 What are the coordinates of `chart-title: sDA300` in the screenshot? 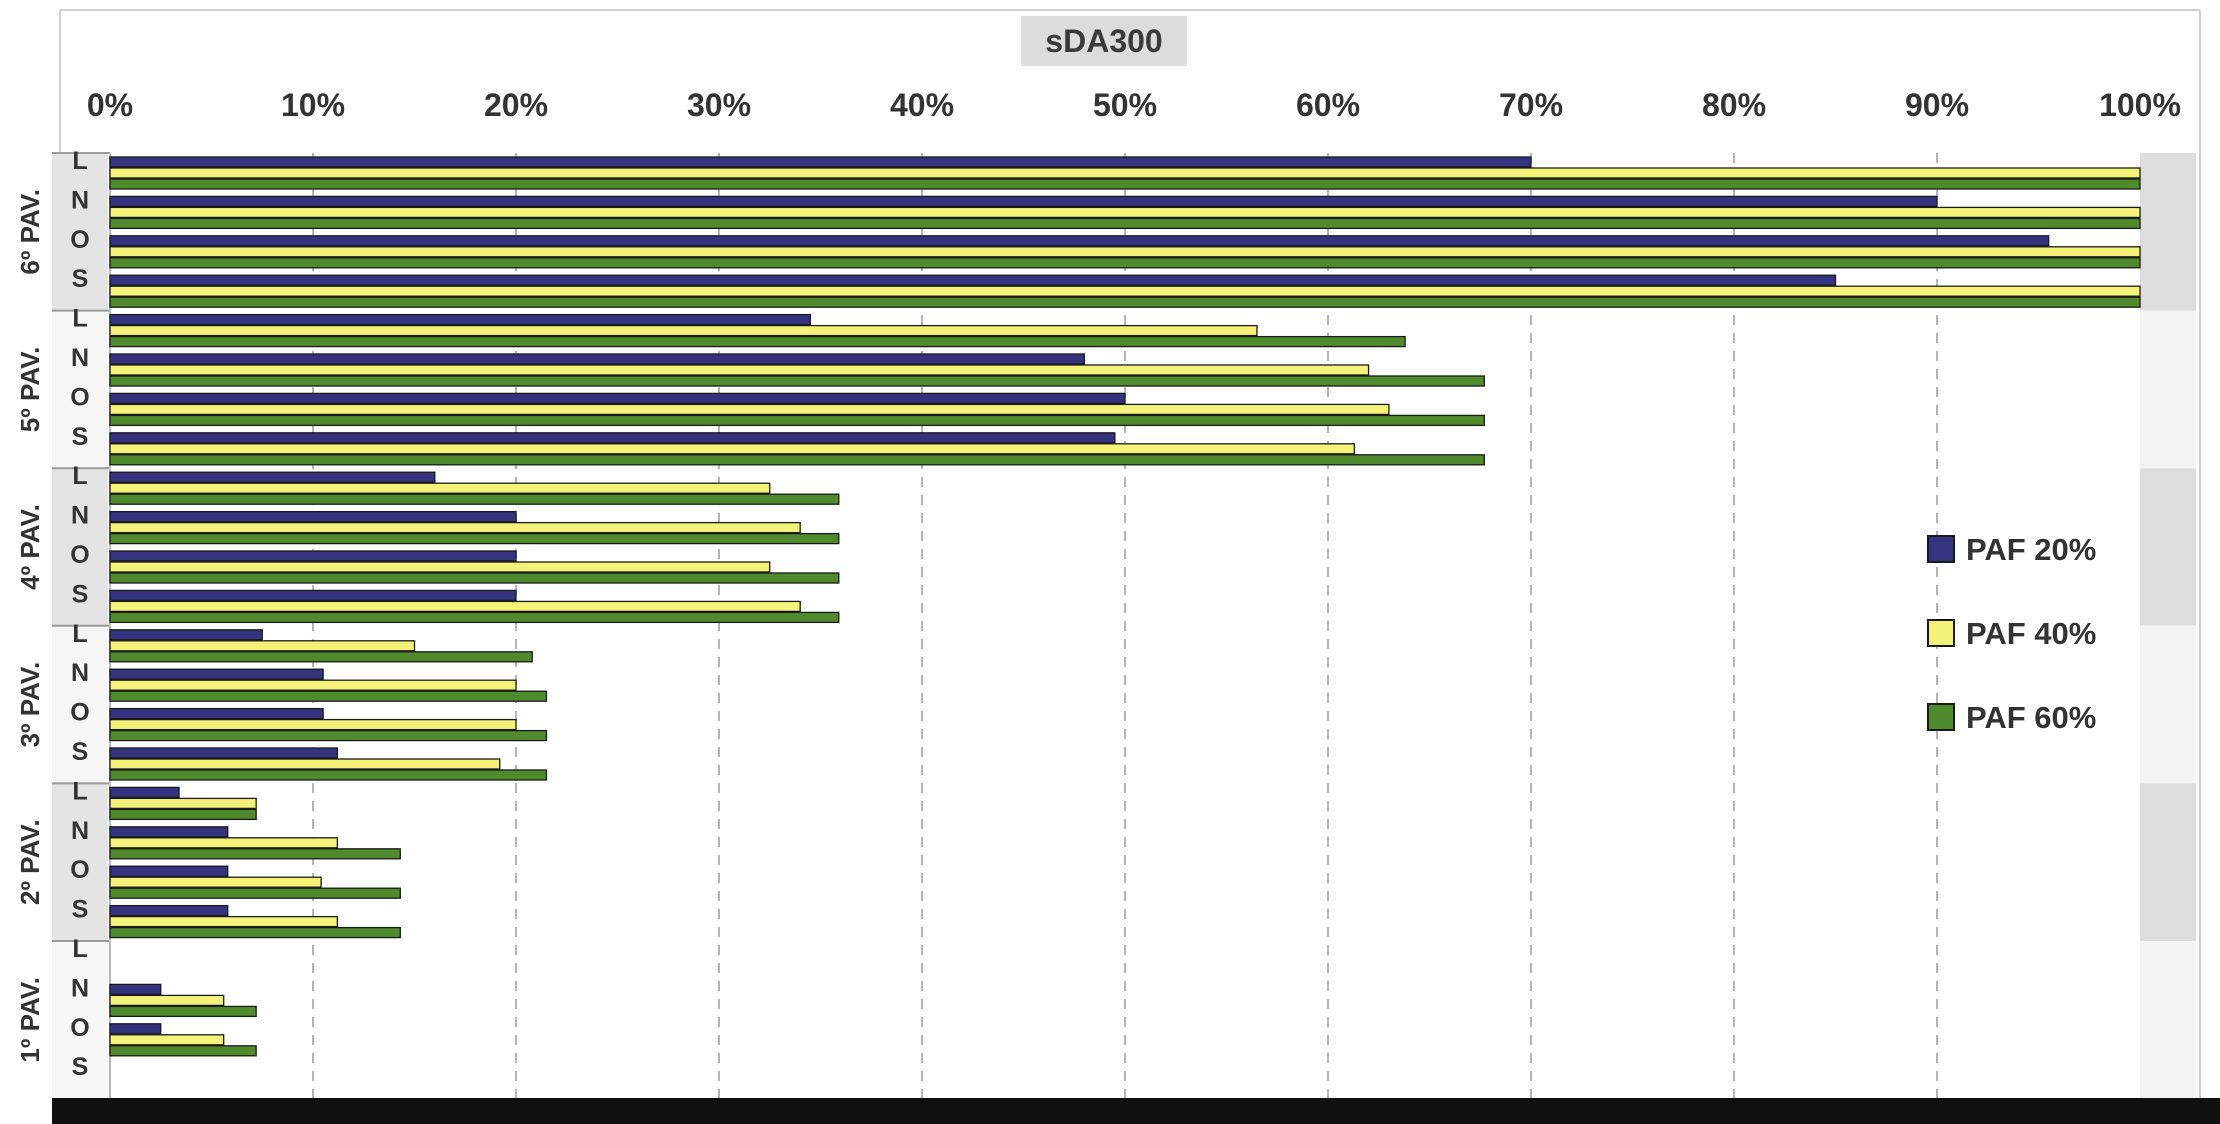 It's located at (1104, 41).